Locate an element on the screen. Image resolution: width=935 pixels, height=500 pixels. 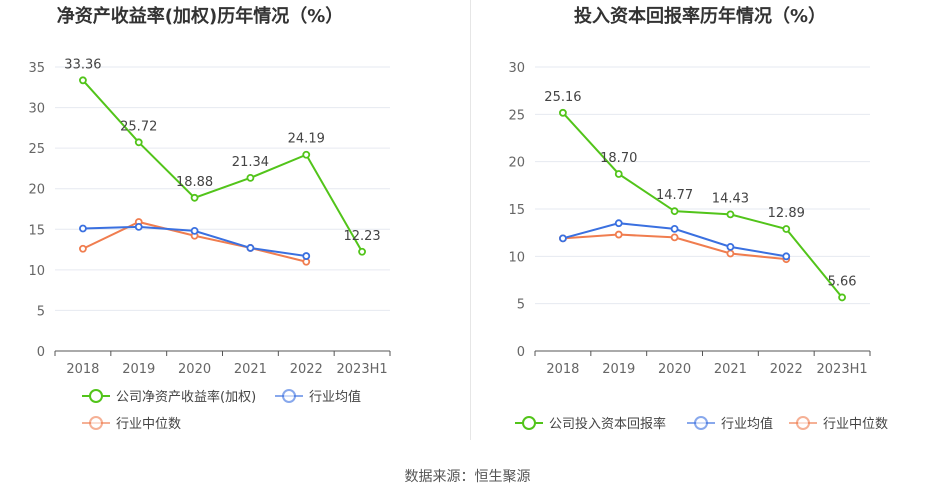
data-label: 18.88 is located at coordinates (194, 182).